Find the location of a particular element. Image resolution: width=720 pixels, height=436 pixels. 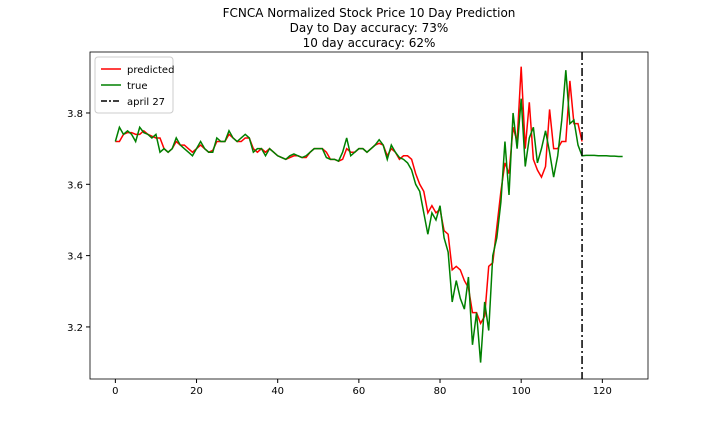

x-tick-label: 120 is located at coordinates (602, 391).